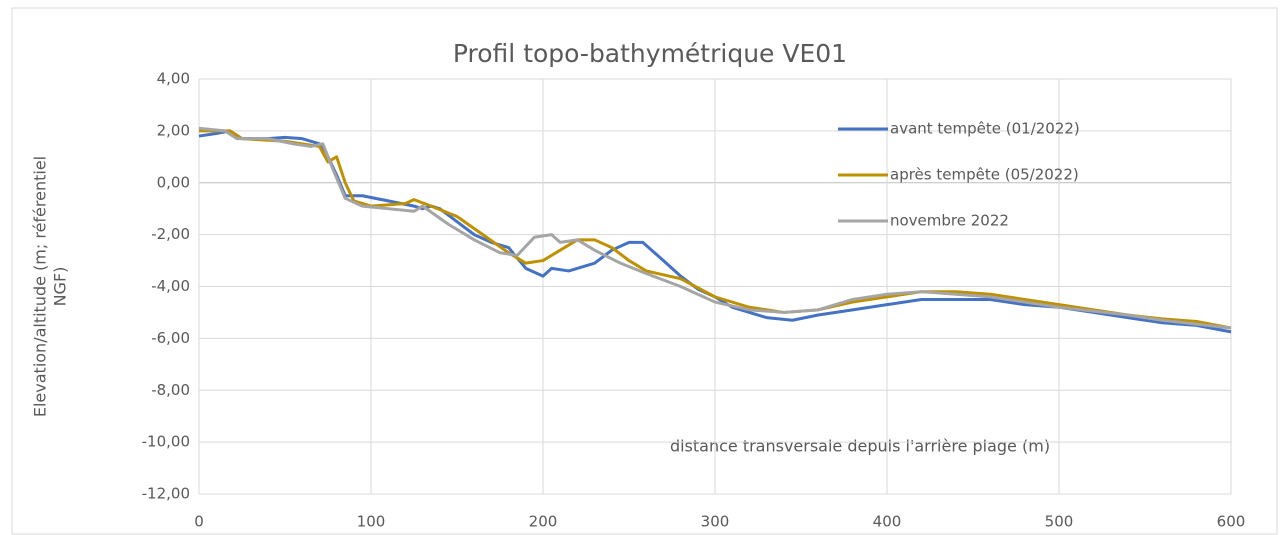 This screenshot has width=1287, height=535. What do you see at coordinates (199, 522) in the screenshot?
I see `x-tick-label: 0` at bounding box center [199, 522].